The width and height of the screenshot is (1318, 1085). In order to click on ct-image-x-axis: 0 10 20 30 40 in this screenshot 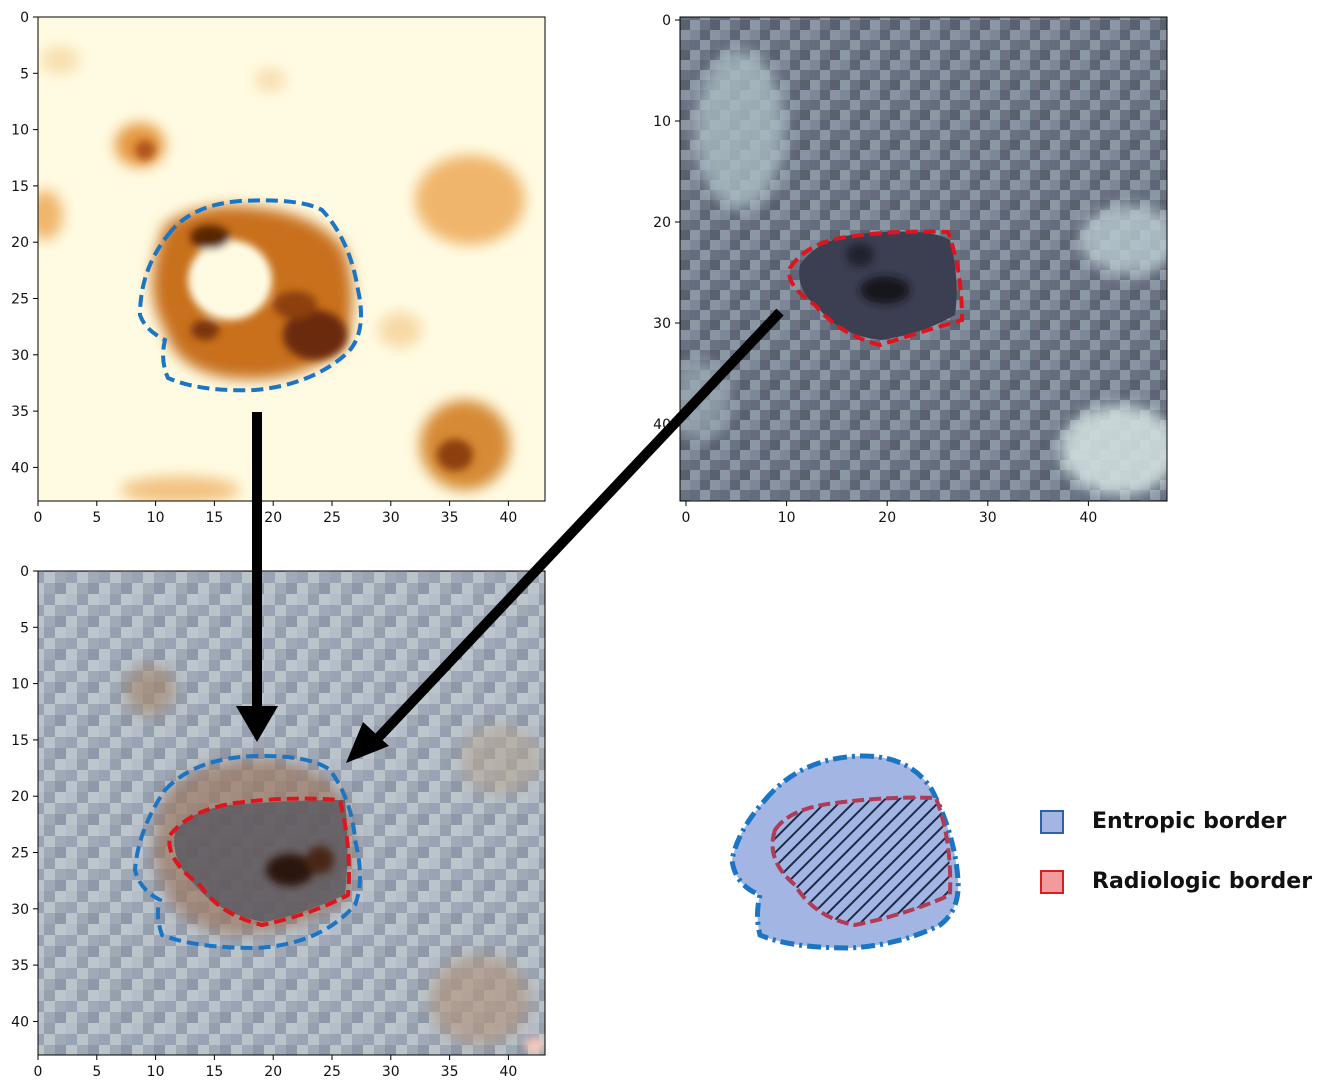, I will do `click(889, 513)`.